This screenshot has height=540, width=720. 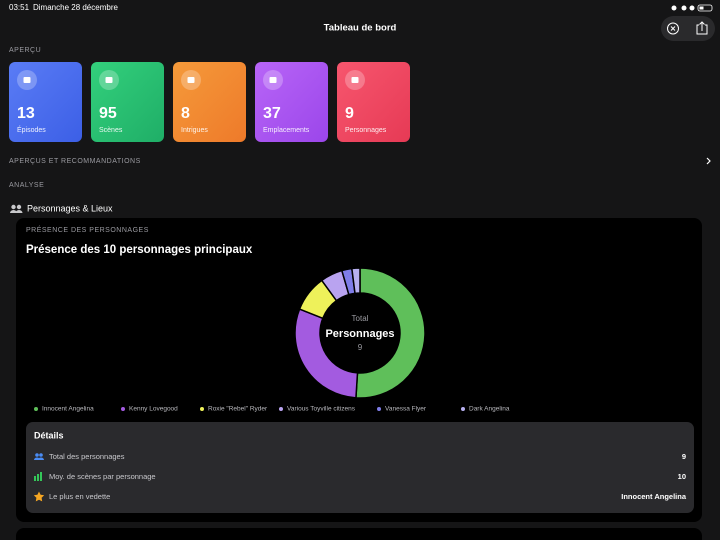 I want to click on legend-label: Roxie "Rebel" Ryder, so click(x=238, y=409).